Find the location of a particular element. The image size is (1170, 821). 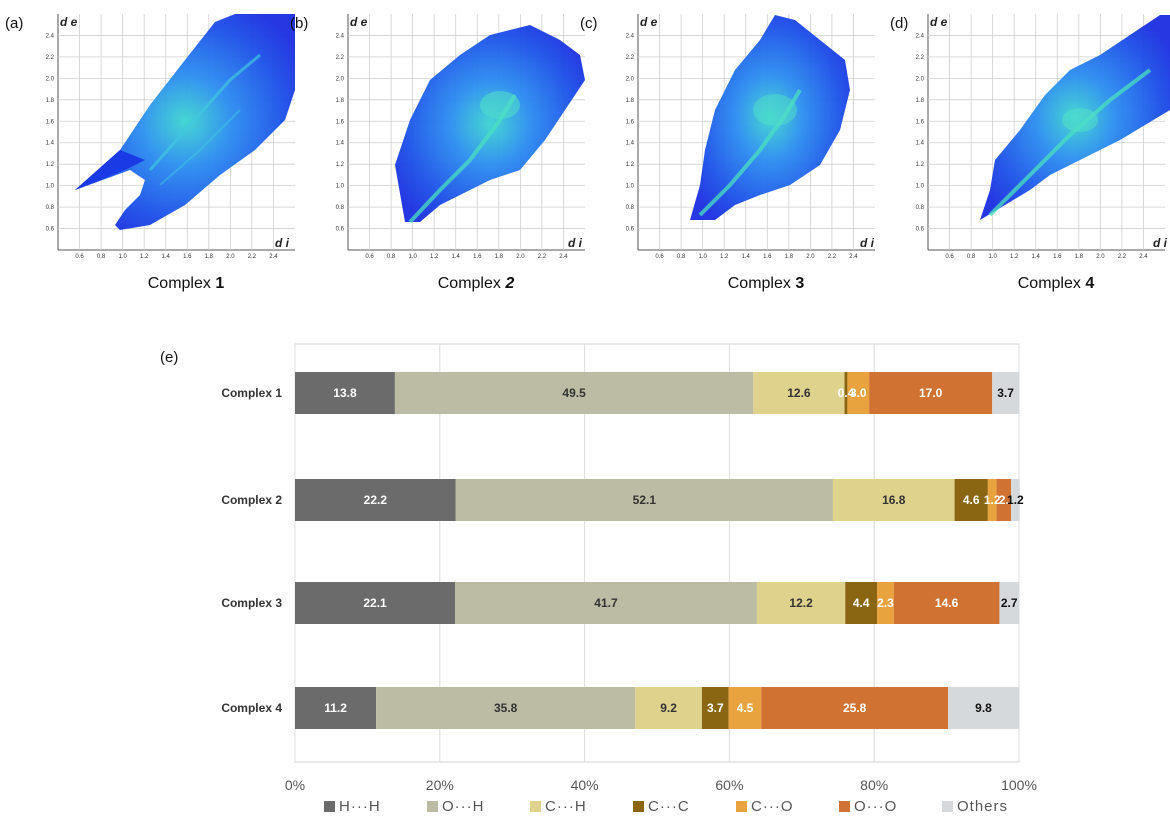

panel-caption: Complex 1 is located at coordinates (186, 283).